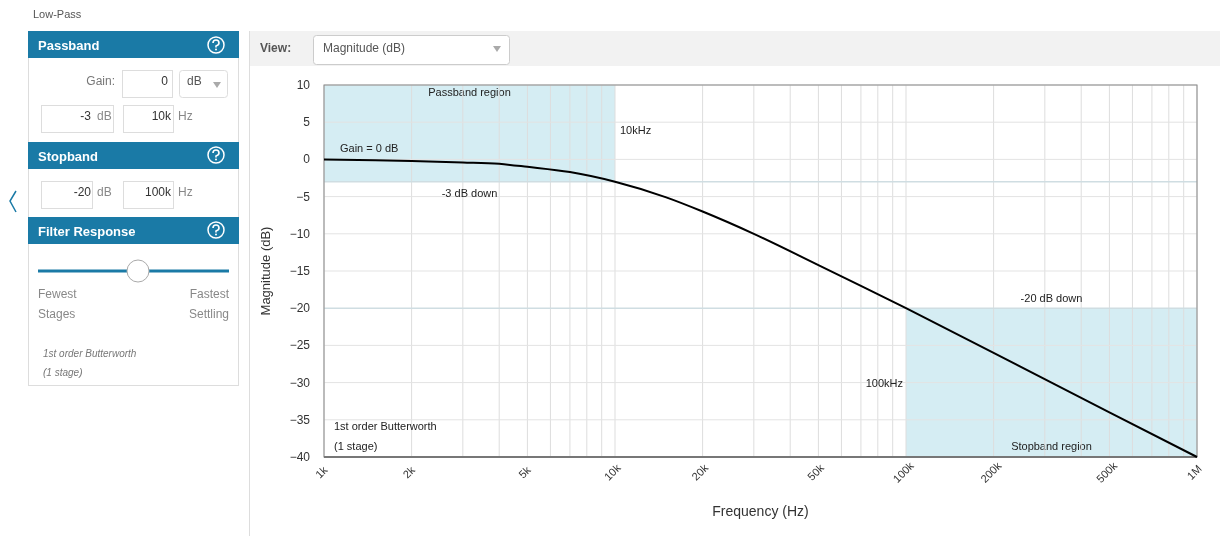 This screenshot has height=536, width=1220. Describe the element at coordinates (300, 345) in the screenshot. I see `y-tick-label: −25` at that location.